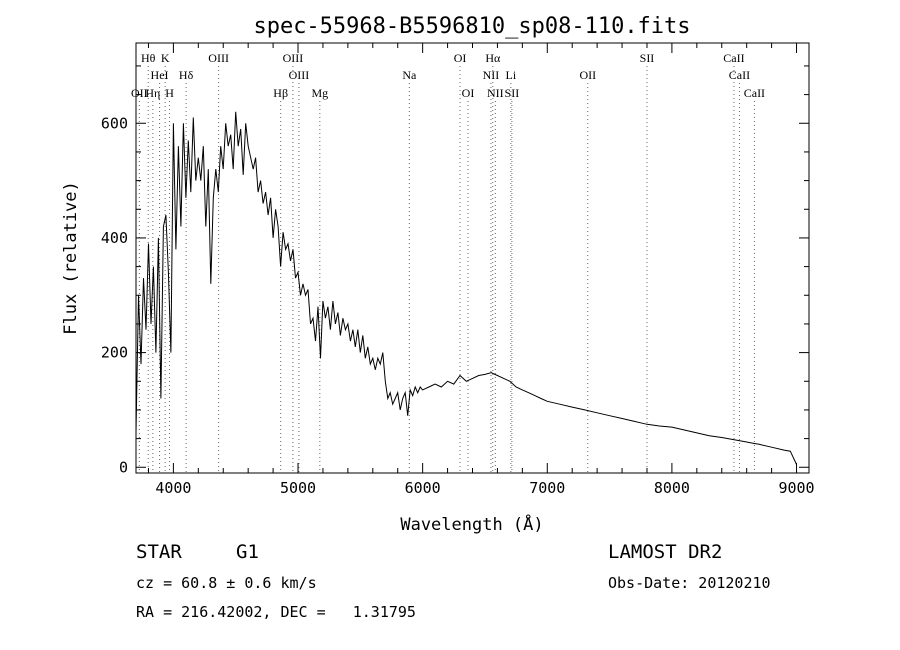 This screenshot has width=900, height=650. Describe the element at coordinates (665, 552) in the screenshot. I see `survey-name: LAMOST DR2` at that location.